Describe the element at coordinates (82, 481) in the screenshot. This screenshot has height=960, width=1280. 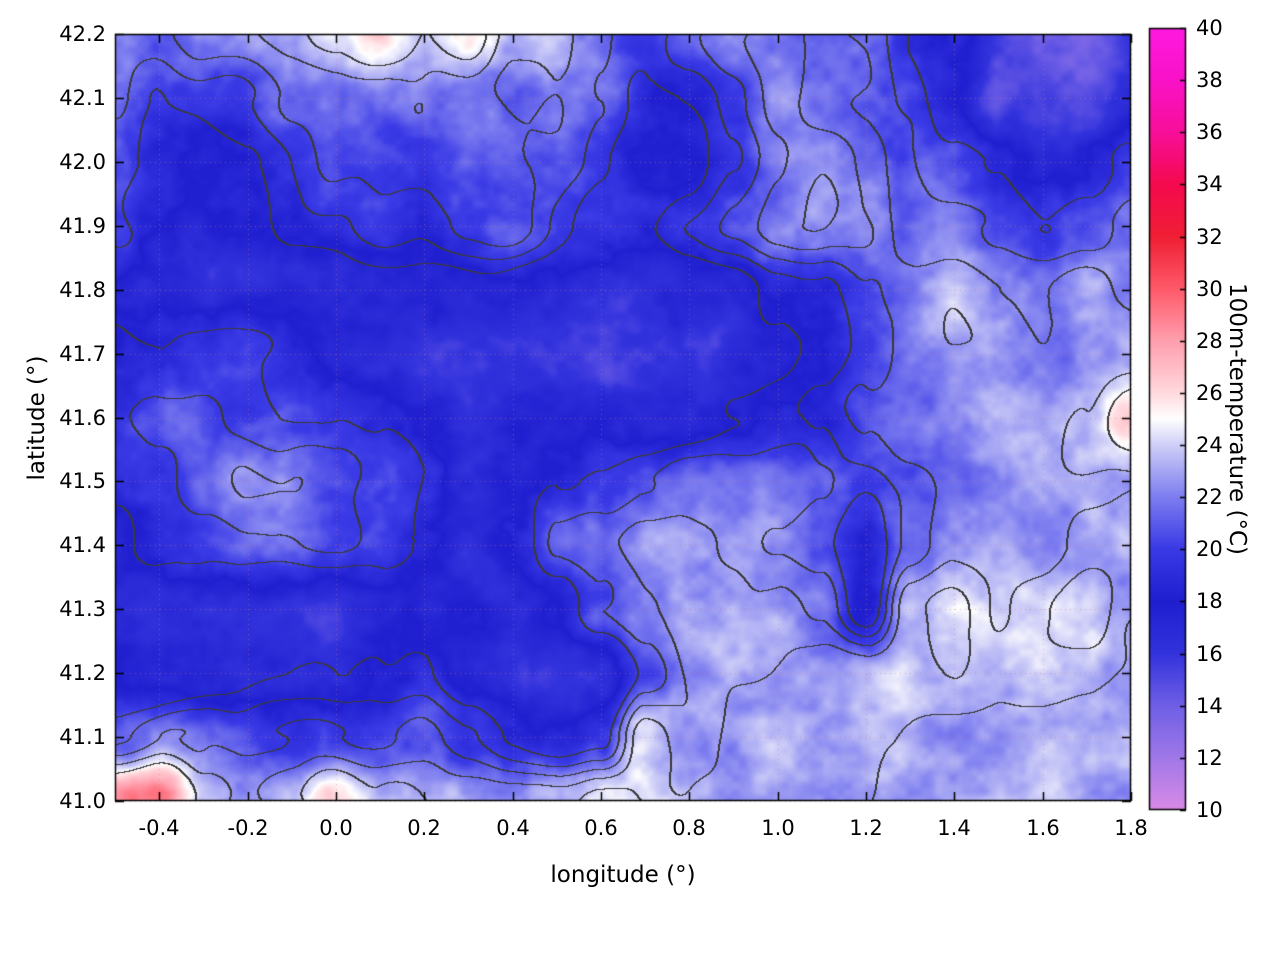
I see `y-tick-label: 41.5` at that location.